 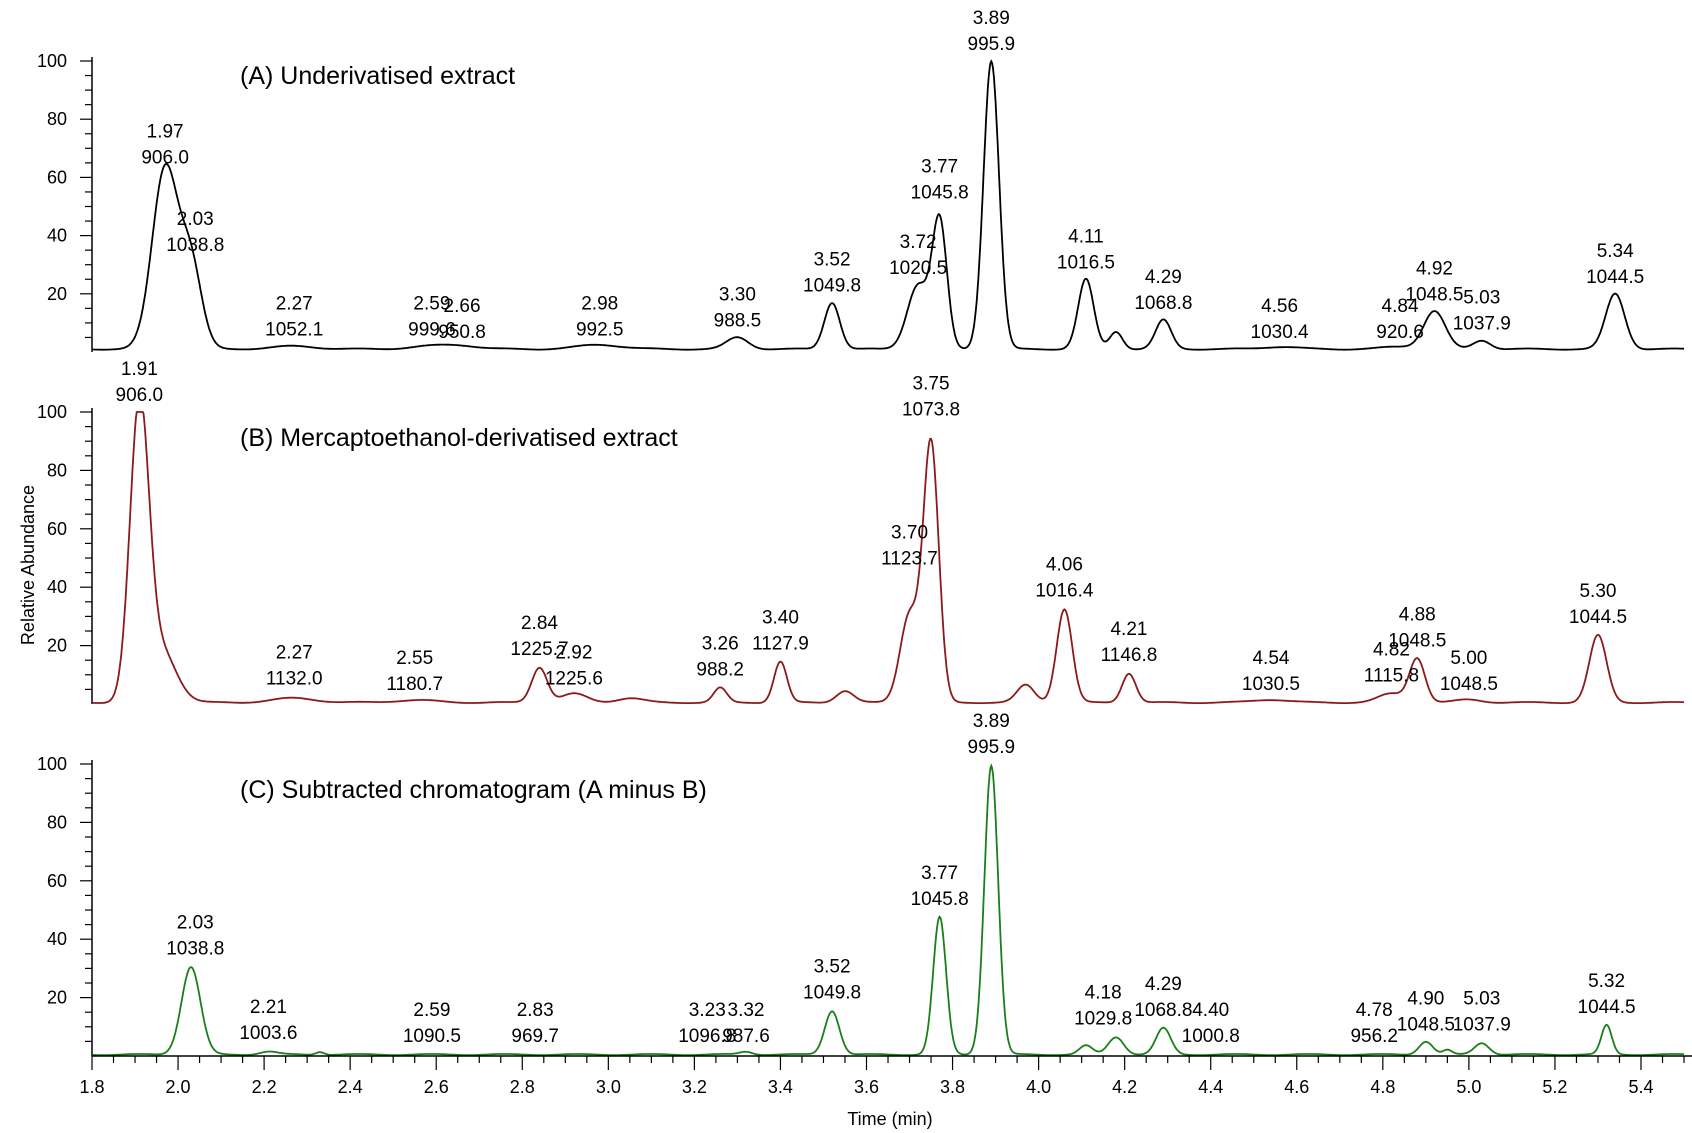 What do you see at coordinates (707, 1010) in the screenshot?
I see `peak-rt-label: 3.23` at bounding box center [707, 1010].